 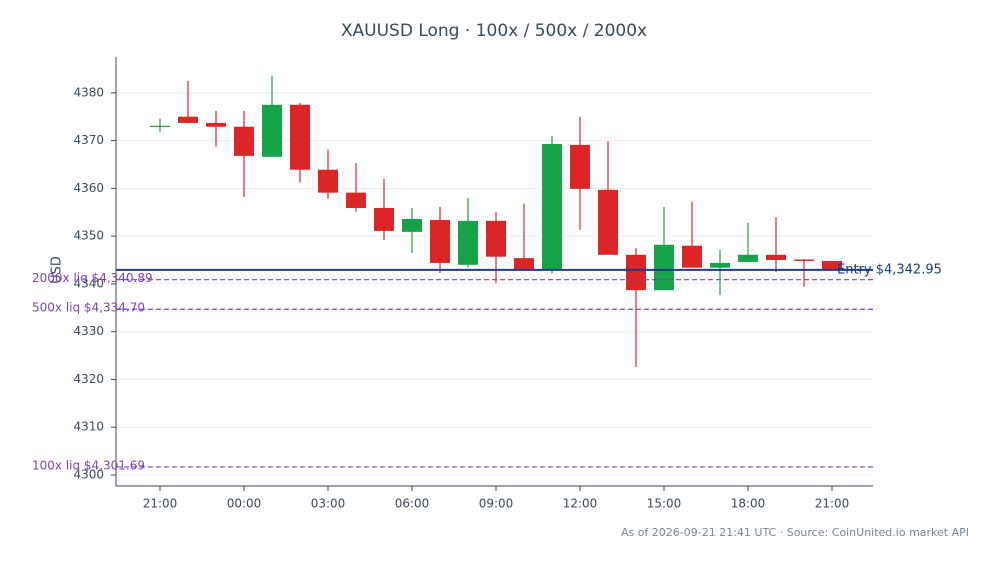 What do you see at coordinates (88, 475) in the screenshot?
I see `y-tick-label: 4300` at bounding box center [88, 475].